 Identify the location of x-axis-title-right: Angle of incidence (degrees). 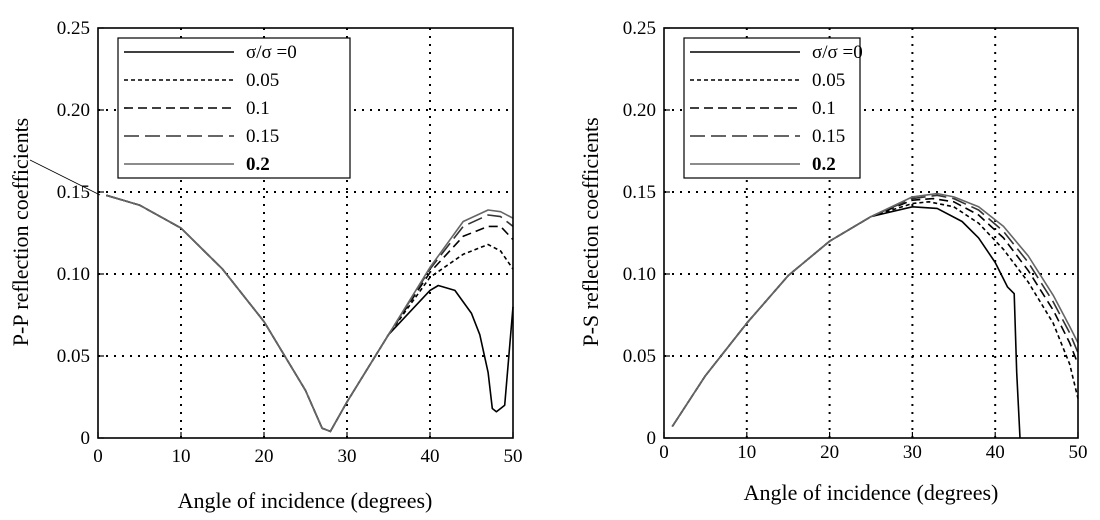
(871, 492).